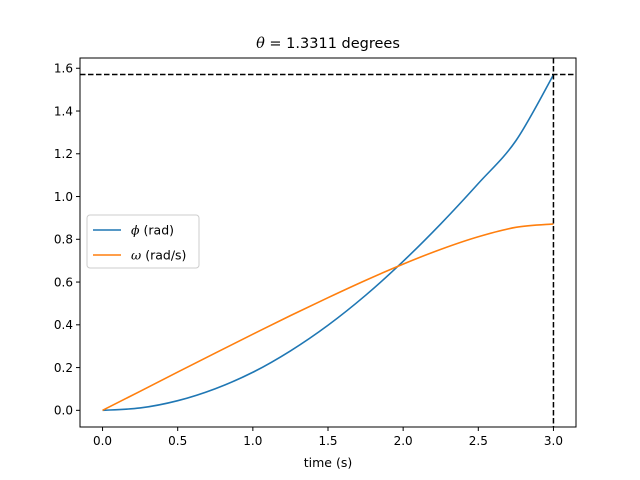 The height and width of the screenshot is (480, 640). I want to click on title-symbol: θ, so click(260, 44).